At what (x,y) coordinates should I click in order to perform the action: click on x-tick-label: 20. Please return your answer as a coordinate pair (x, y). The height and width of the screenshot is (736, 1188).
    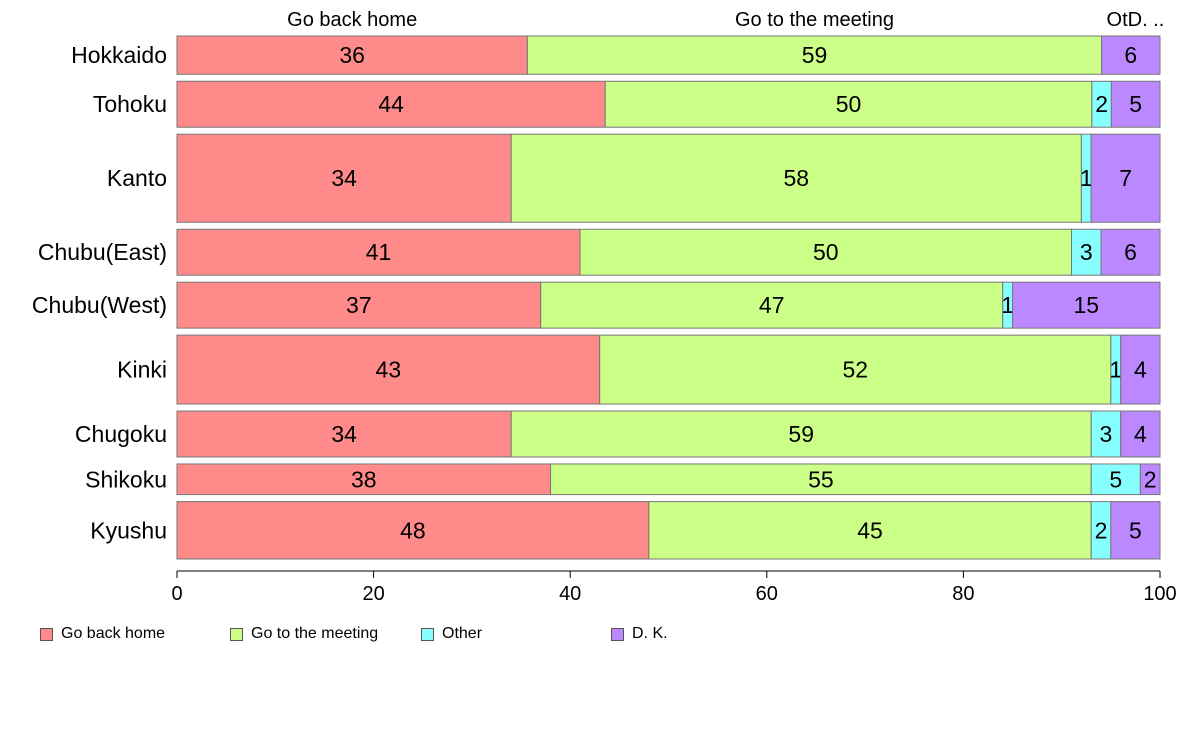
    Looking at the image, I should click on (373, 594).